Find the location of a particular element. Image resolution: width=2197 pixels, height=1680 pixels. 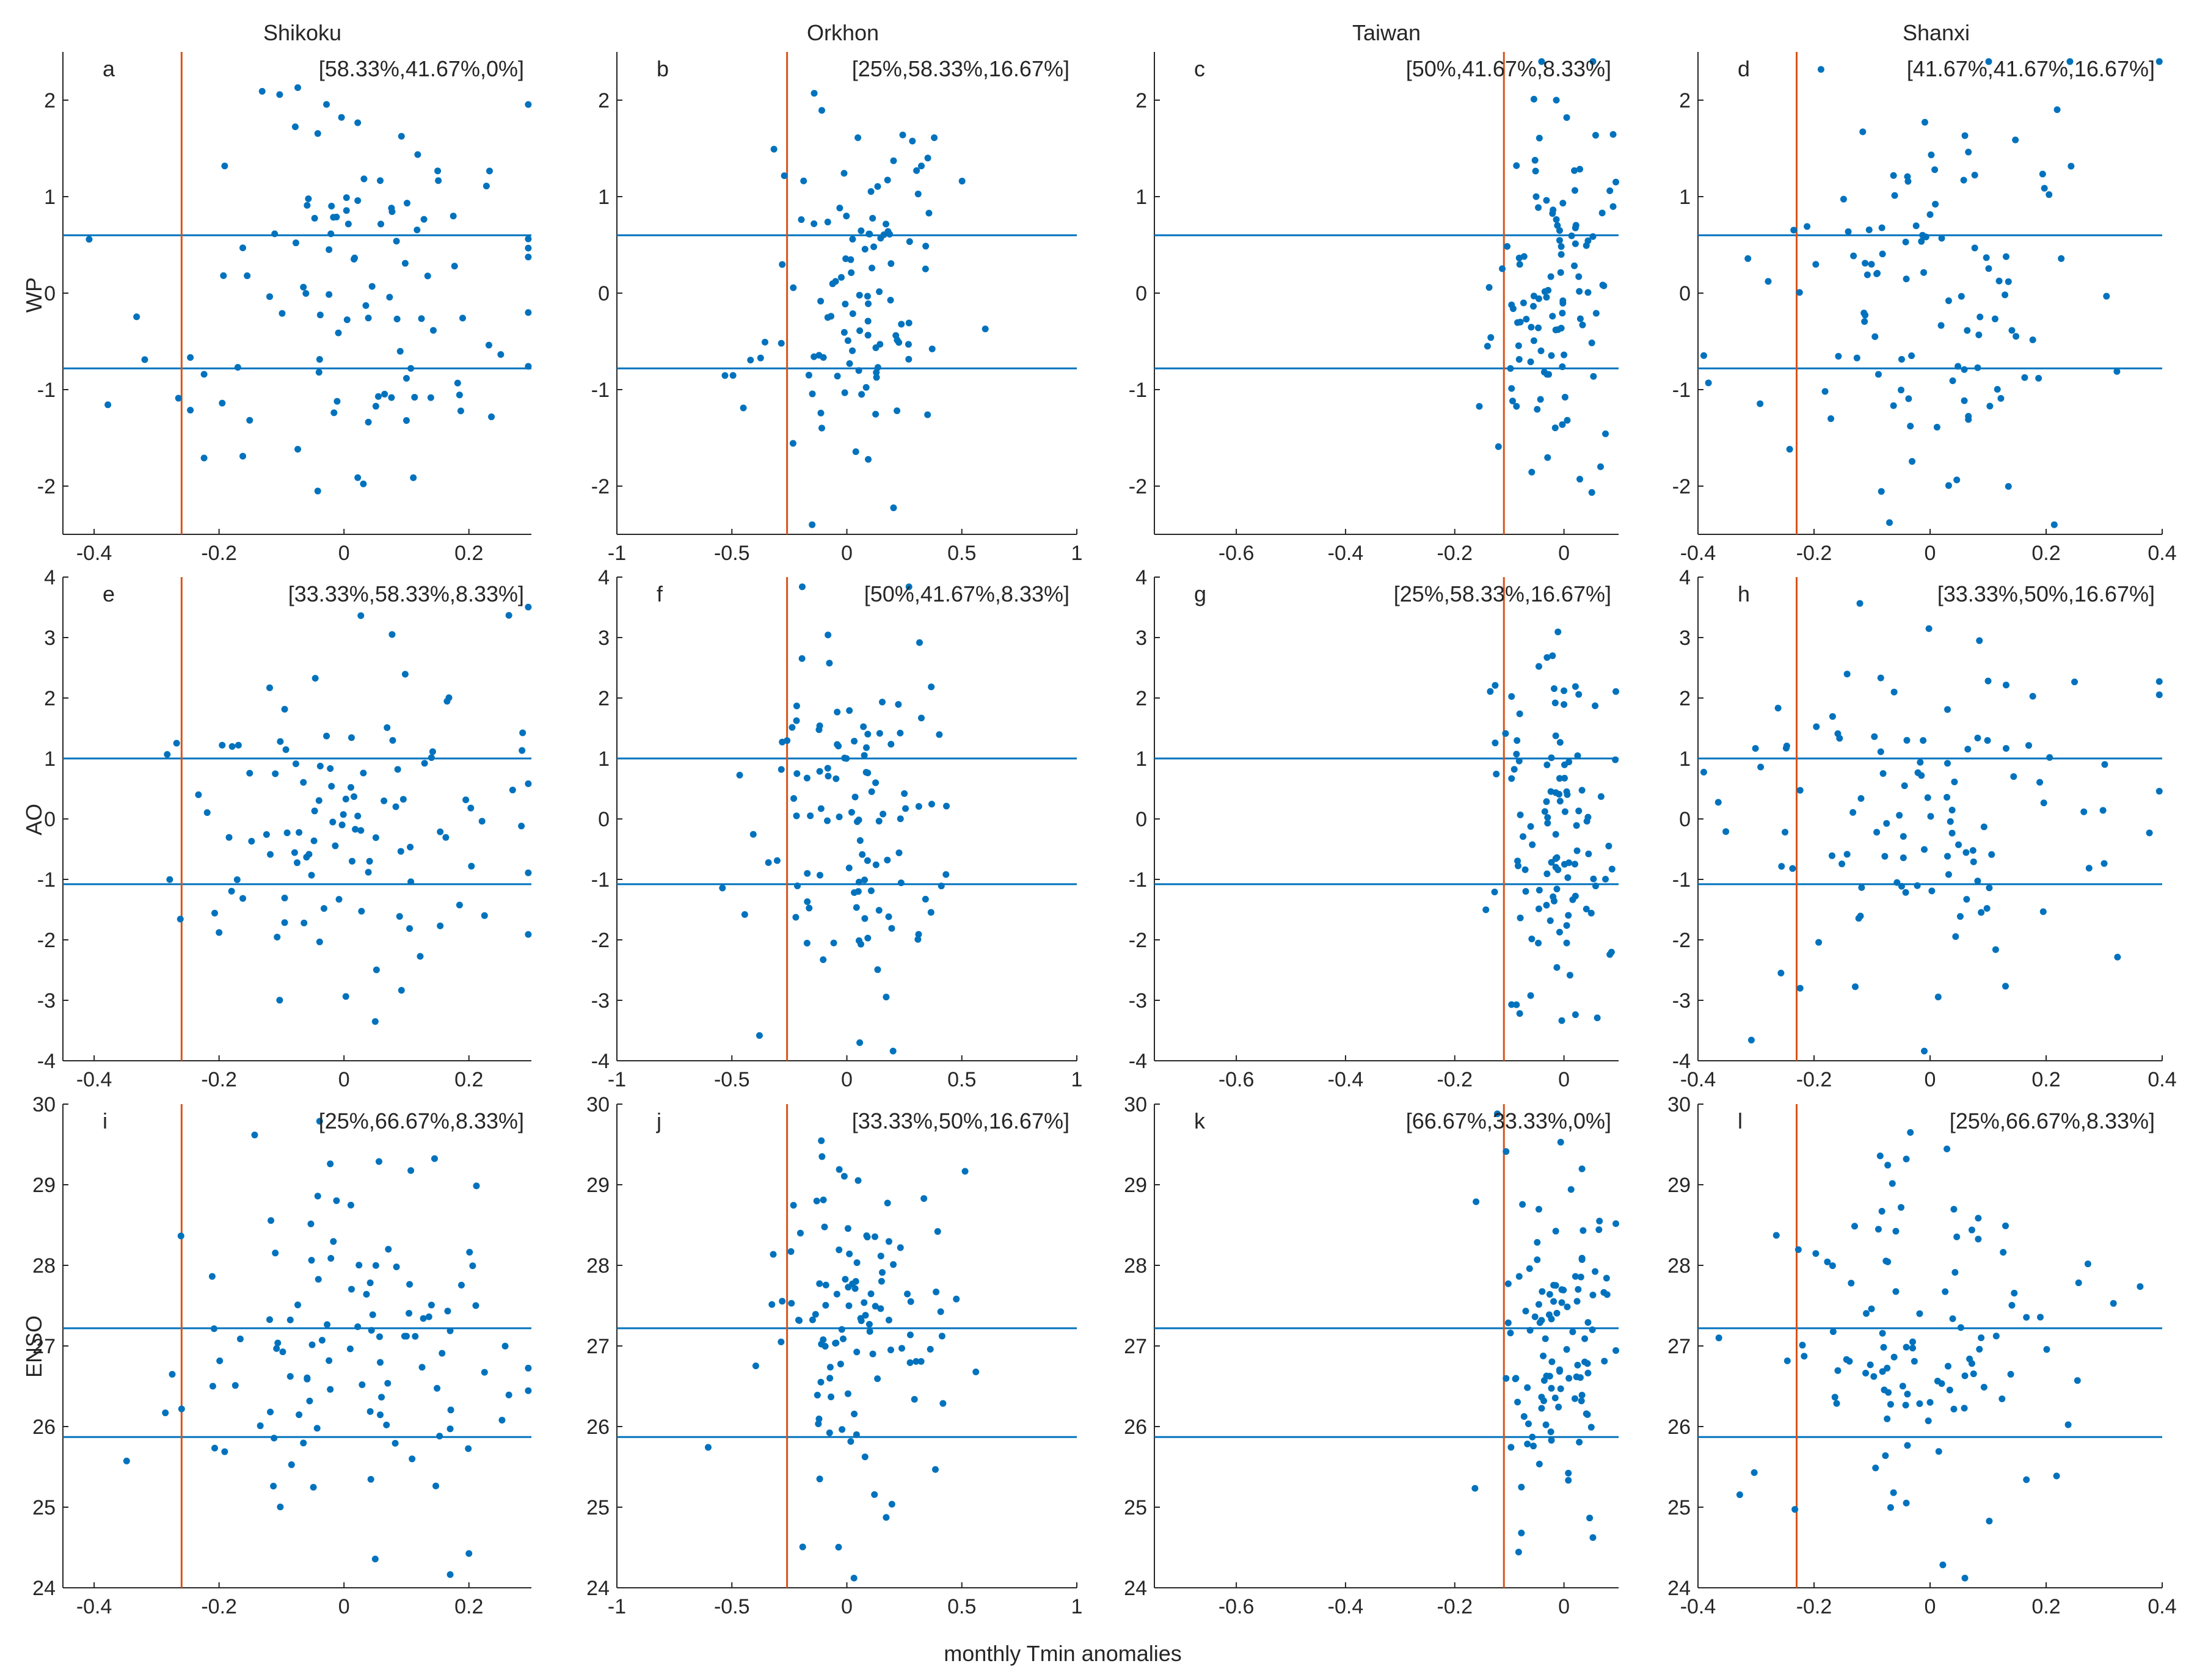

y-tick-label: 2 is located at coordinates (50, 100).